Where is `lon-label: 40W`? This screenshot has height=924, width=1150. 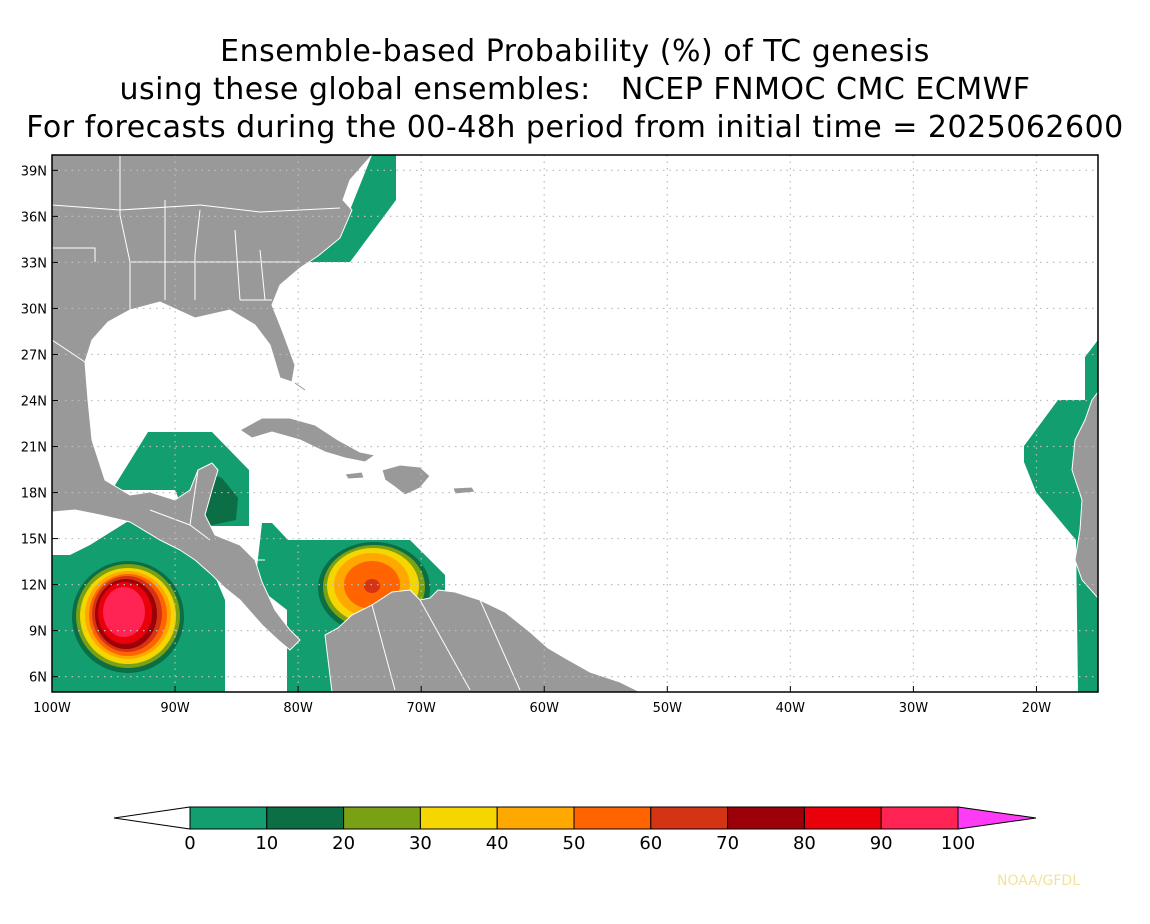
lon-label: 40W is located at coordinates (791, 708).